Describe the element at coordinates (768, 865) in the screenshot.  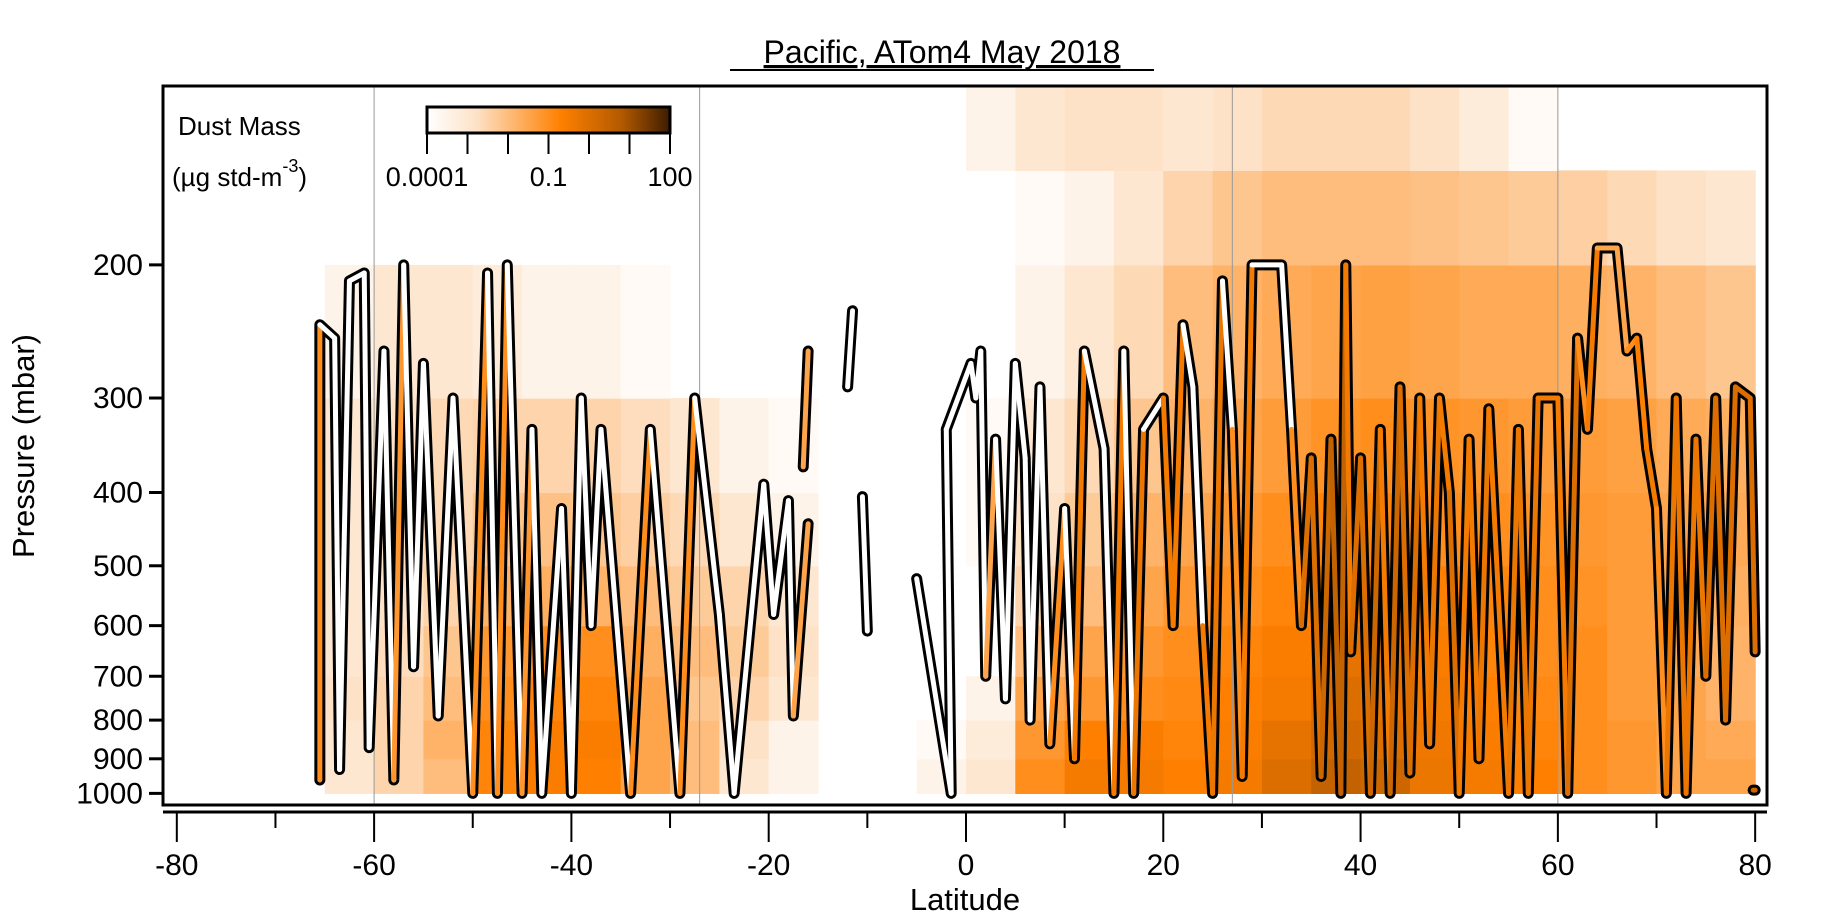
I see `x-tick-label: -20` at that location.